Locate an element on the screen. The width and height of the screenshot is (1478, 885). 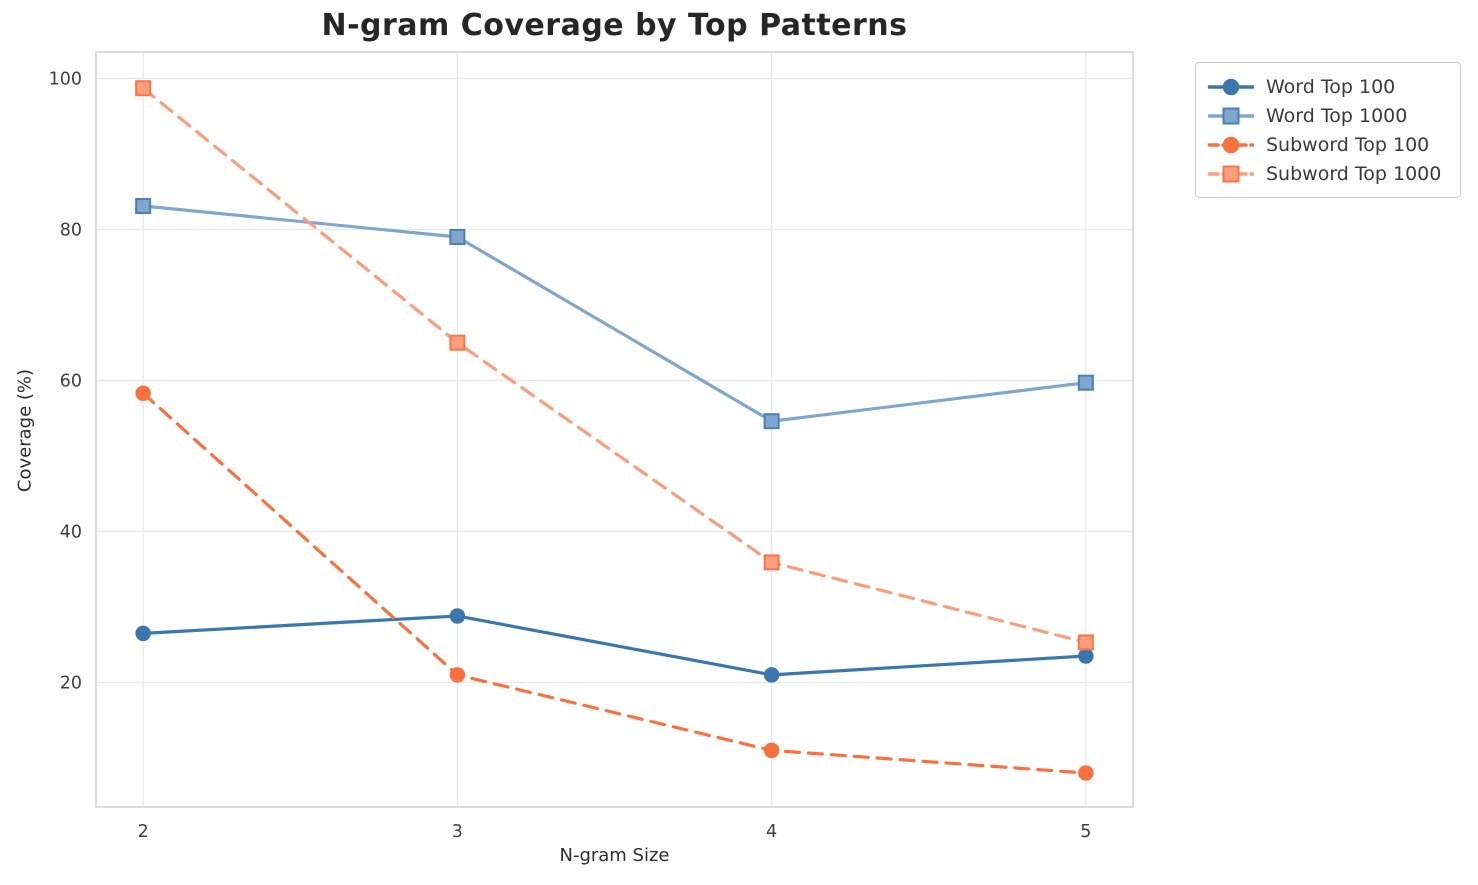
legend-label: Subword Top 1000 is located at coordinates (1354, 173).